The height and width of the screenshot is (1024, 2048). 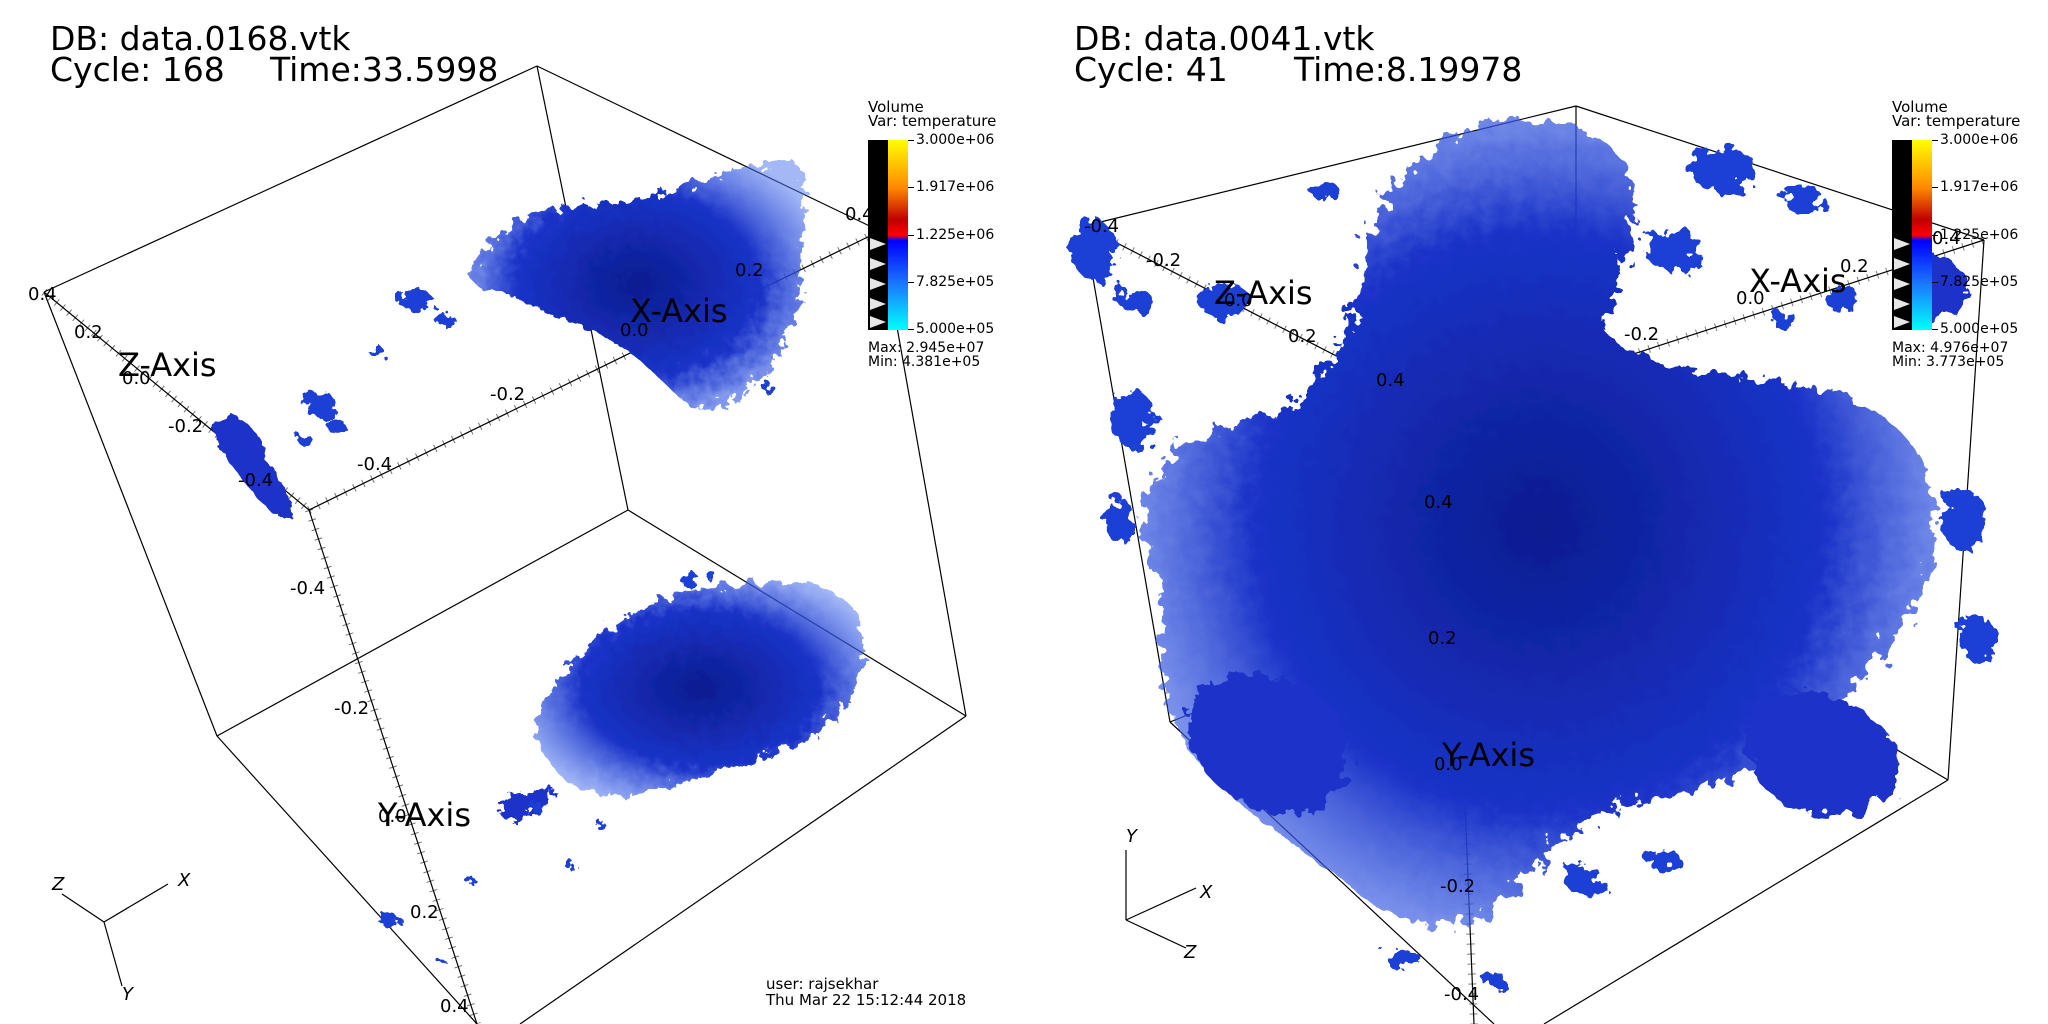 I want to click on right-time-label: Time:8.19978, so click(x=1408, y=69).